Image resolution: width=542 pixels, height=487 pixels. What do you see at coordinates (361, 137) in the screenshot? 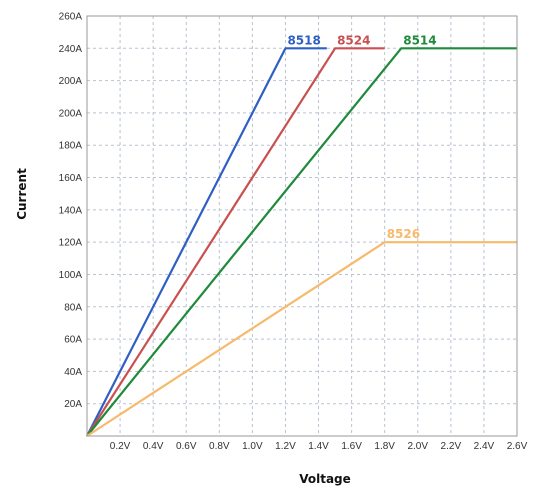
I see `series-labels: 8518 8524 8514 8526` at bounding box center [361, 137].